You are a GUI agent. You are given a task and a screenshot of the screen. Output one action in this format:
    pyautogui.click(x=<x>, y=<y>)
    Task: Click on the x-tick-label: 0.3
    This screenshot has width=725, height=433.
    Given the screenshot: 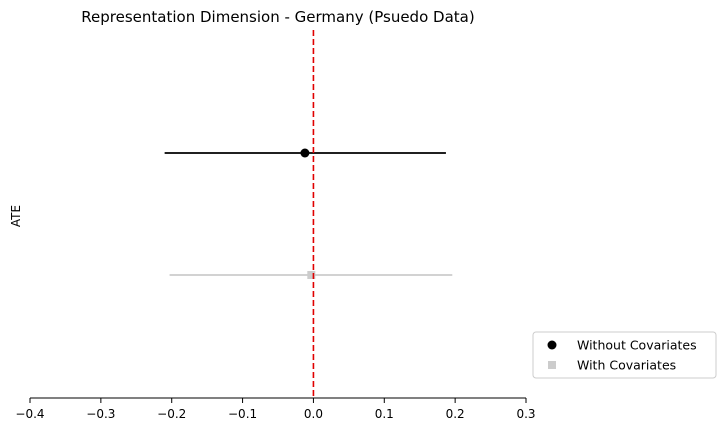 What is the action you would take?
    pyautogui.click(x=525, y=414)
    